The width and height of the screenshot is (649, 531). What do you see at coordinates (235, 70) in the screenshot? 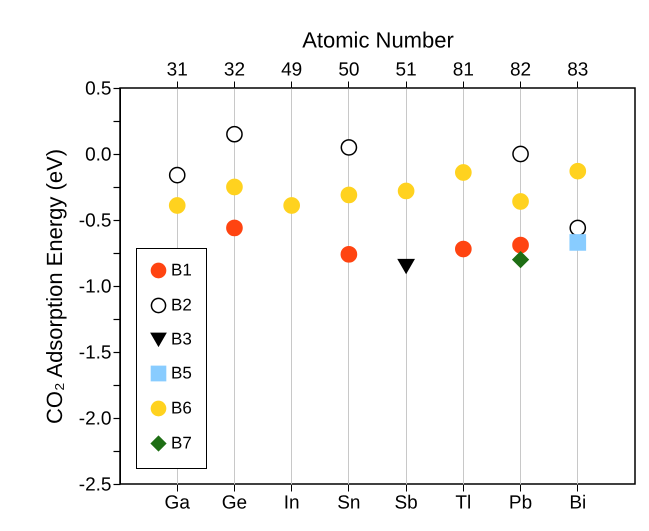
I see `annotation: 32` at bounding box center [235, 70].